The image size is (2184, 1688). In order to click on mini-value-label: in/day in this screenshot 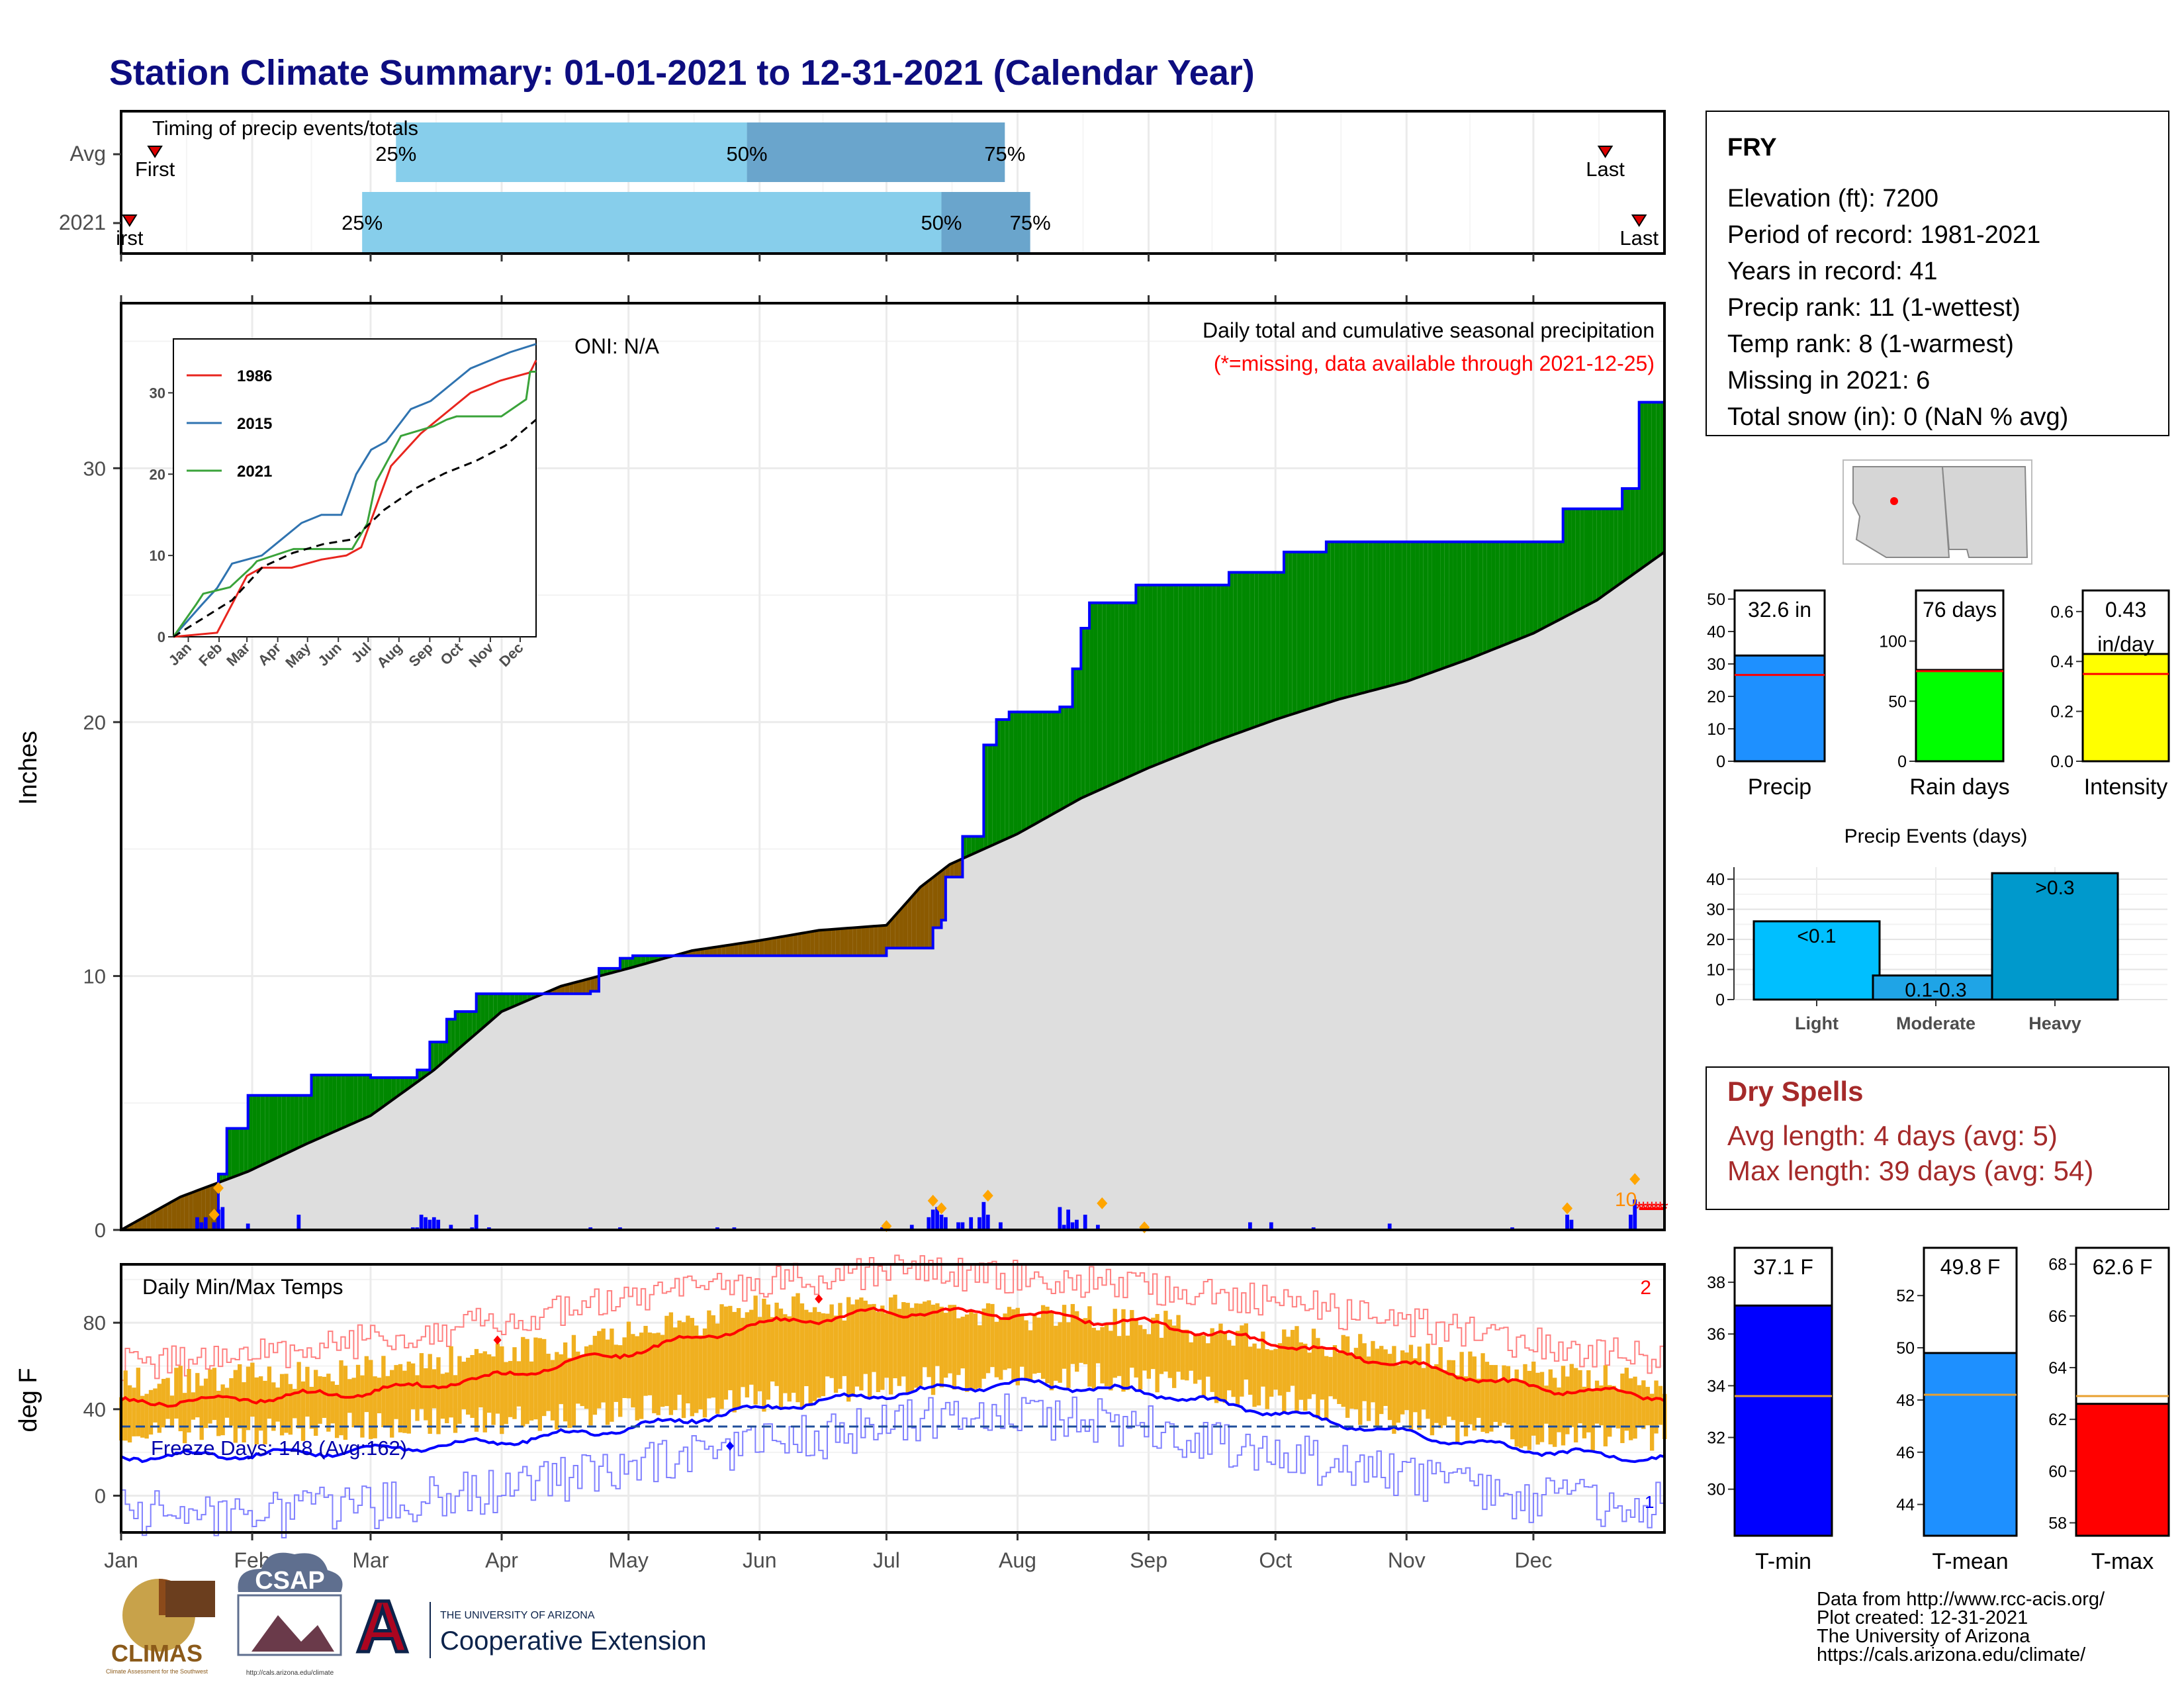, I will do `click(2125, 644)`.